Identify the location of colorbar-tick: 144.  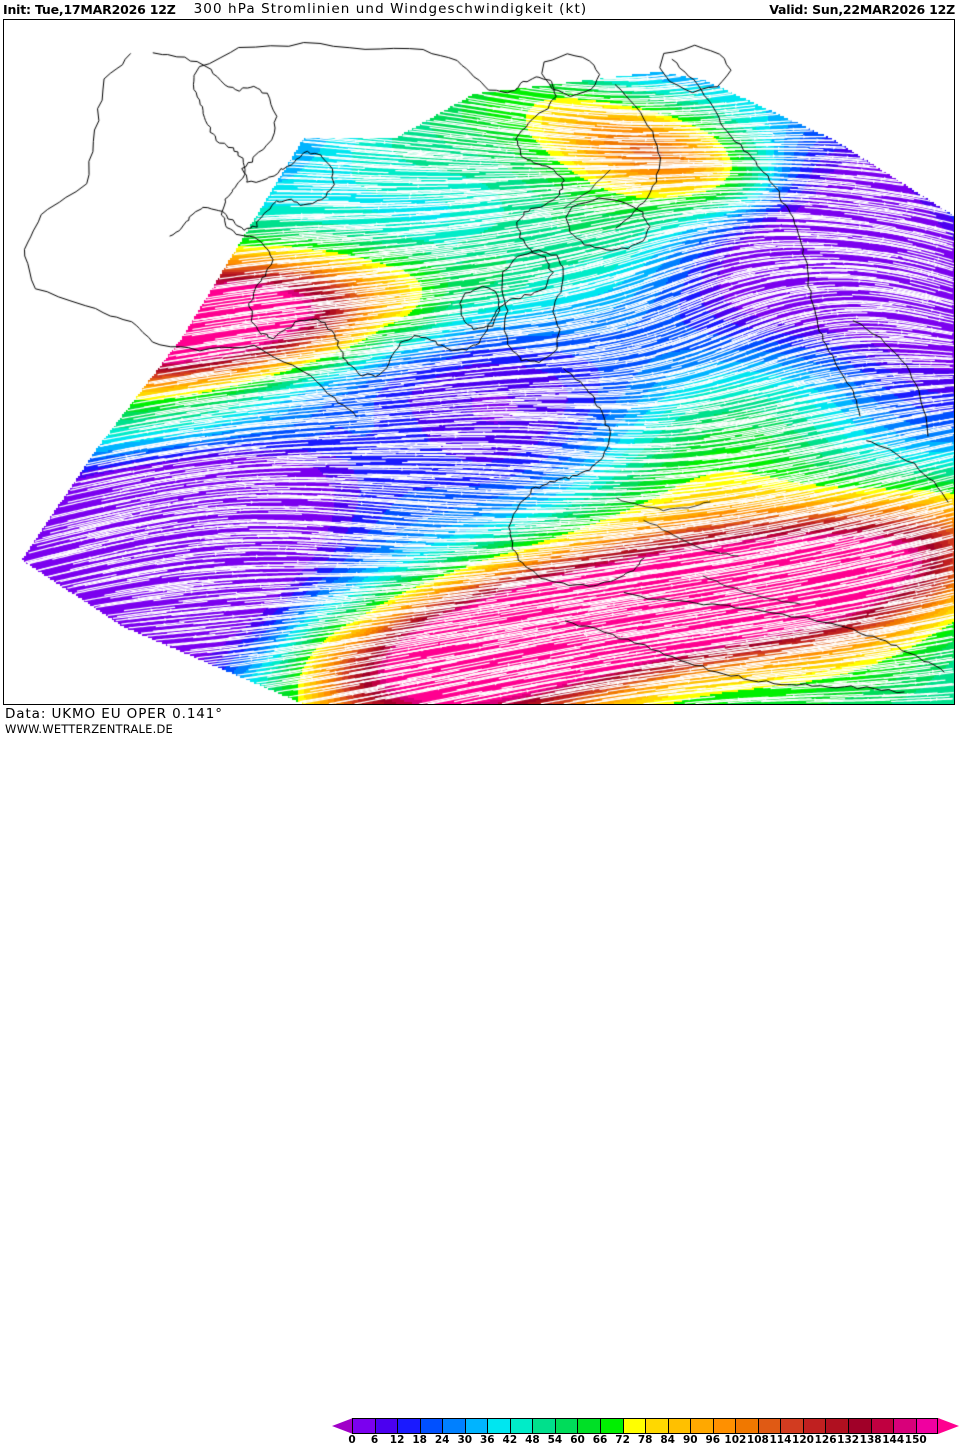
(893, 1440).